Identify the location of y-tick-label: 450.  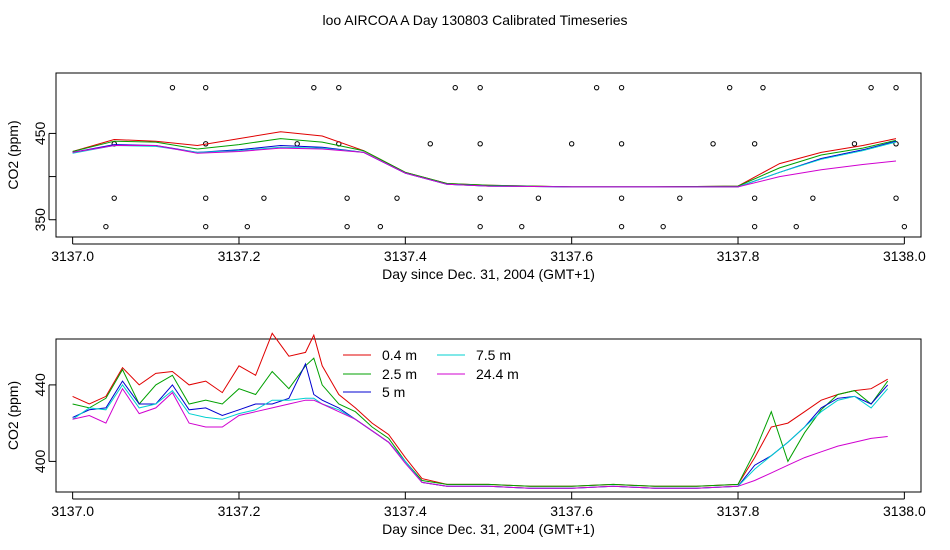
(40, 134).